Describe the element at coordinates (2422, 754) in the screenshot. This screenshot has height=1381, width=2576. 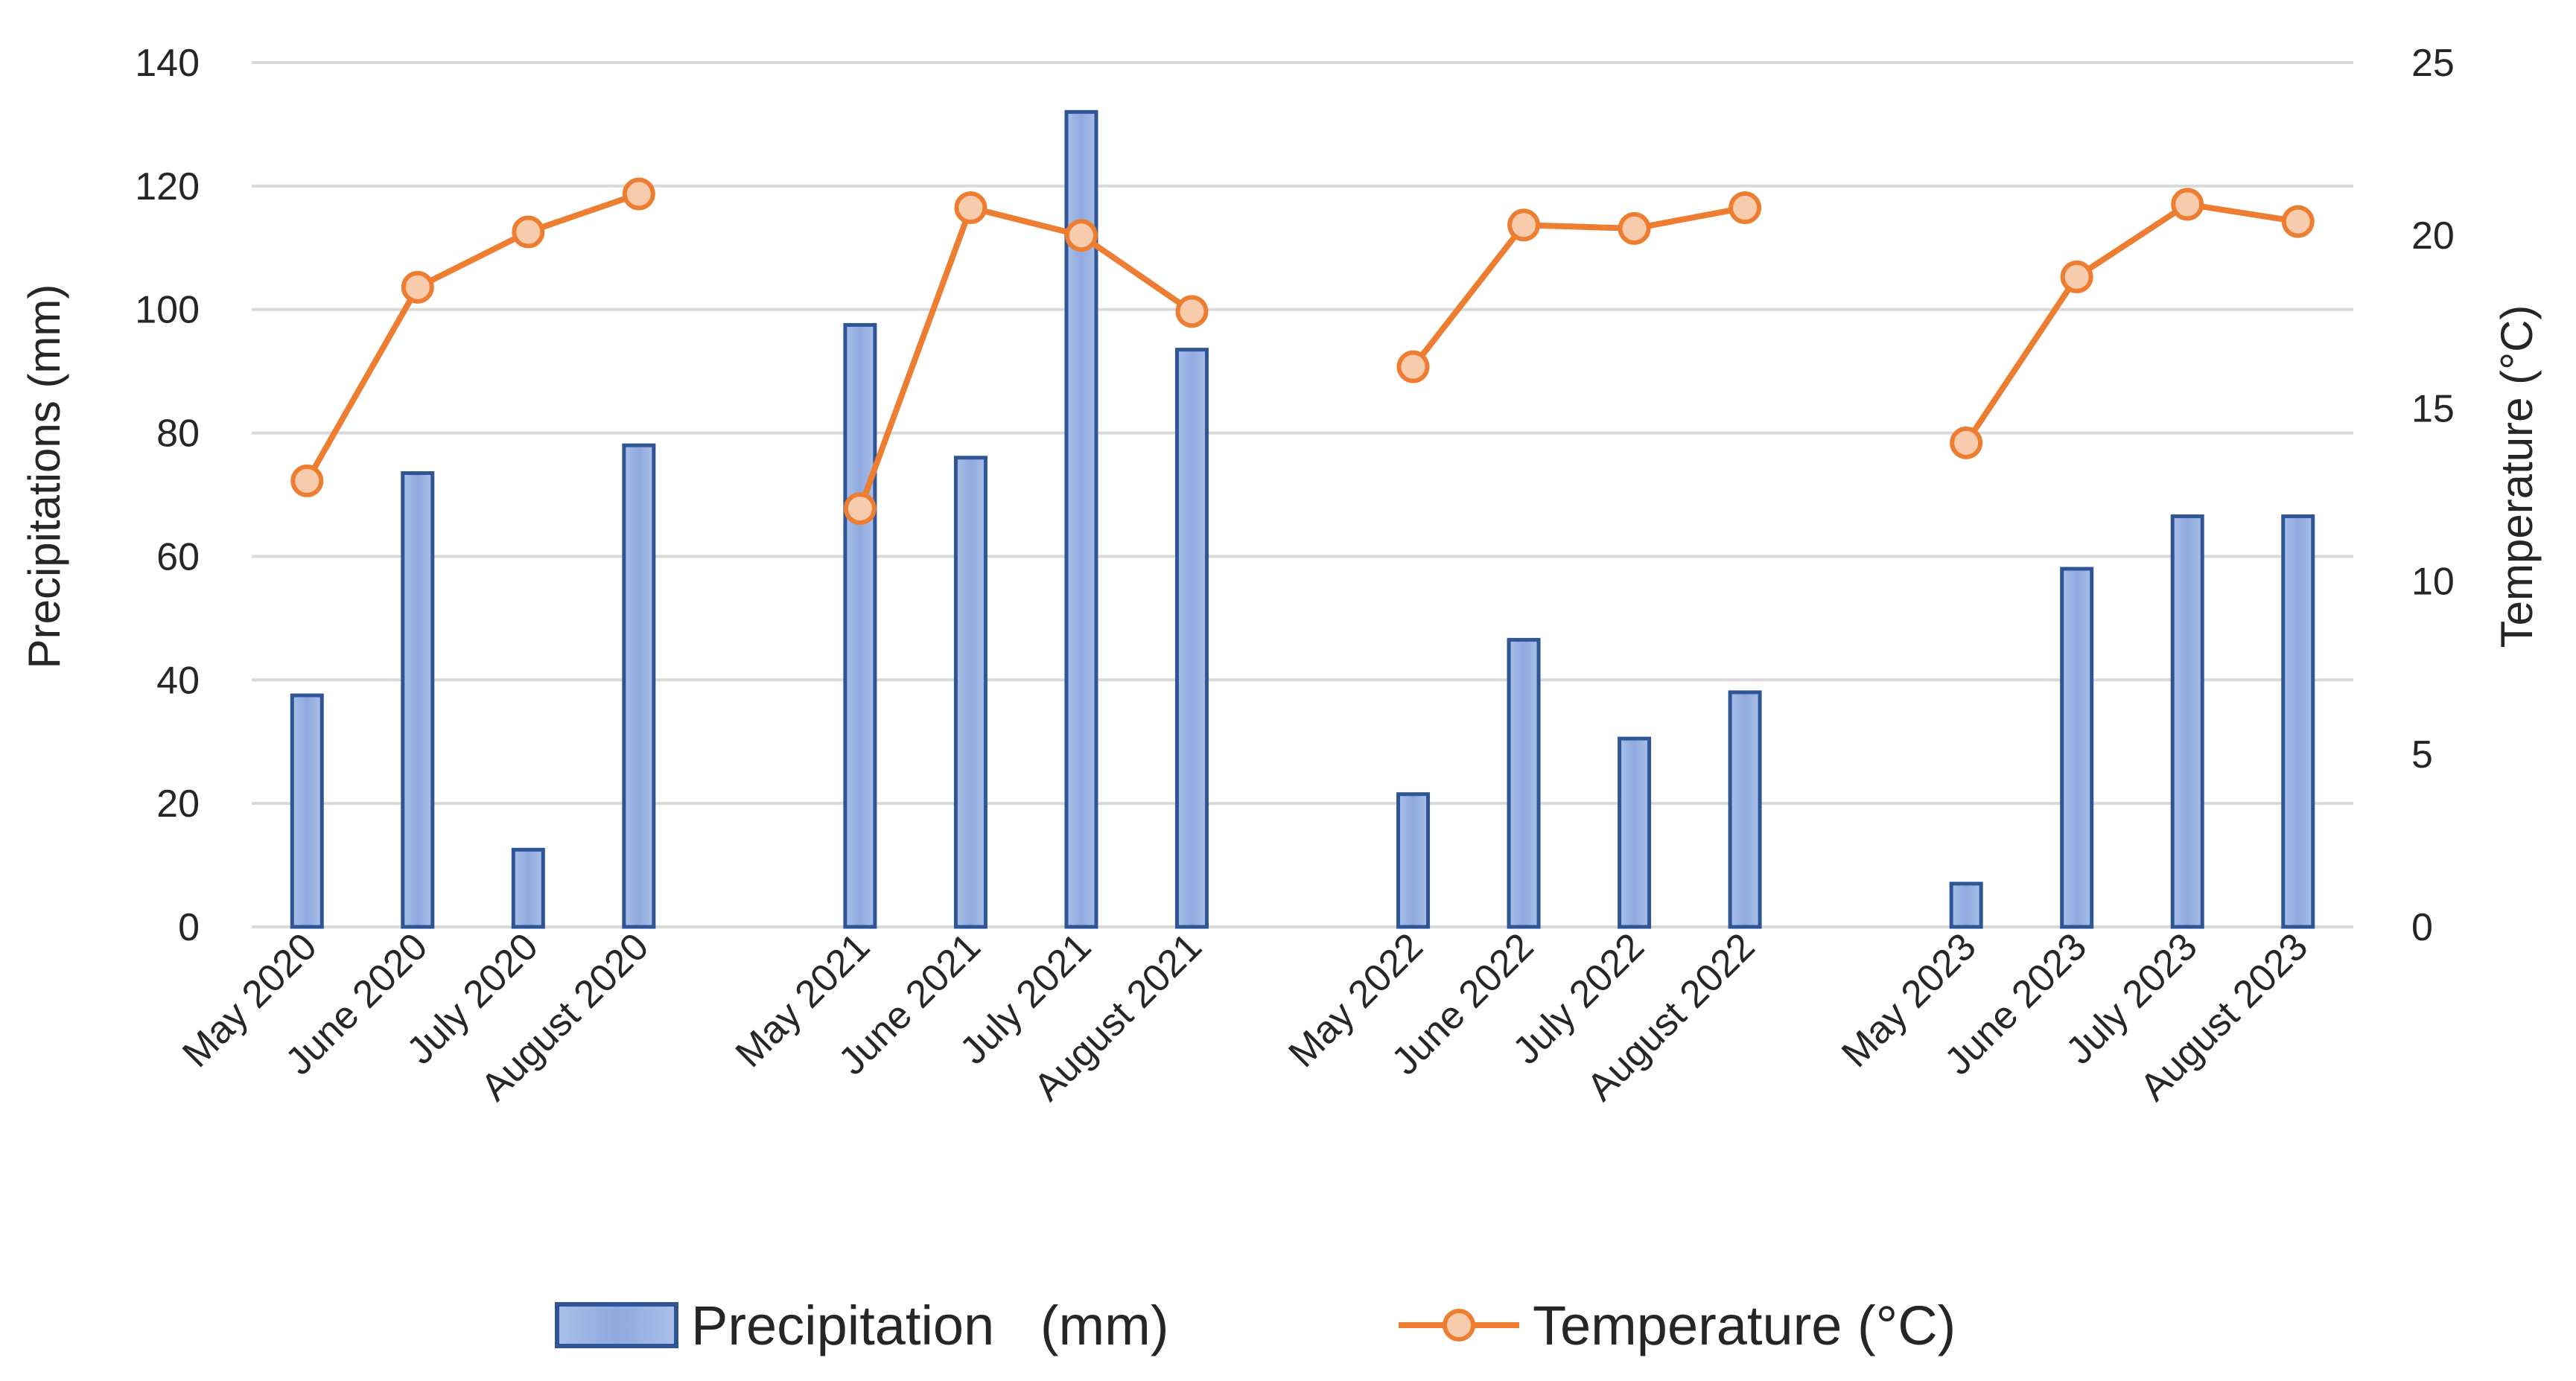
I see `y-right-tick-label: 5` at that location.